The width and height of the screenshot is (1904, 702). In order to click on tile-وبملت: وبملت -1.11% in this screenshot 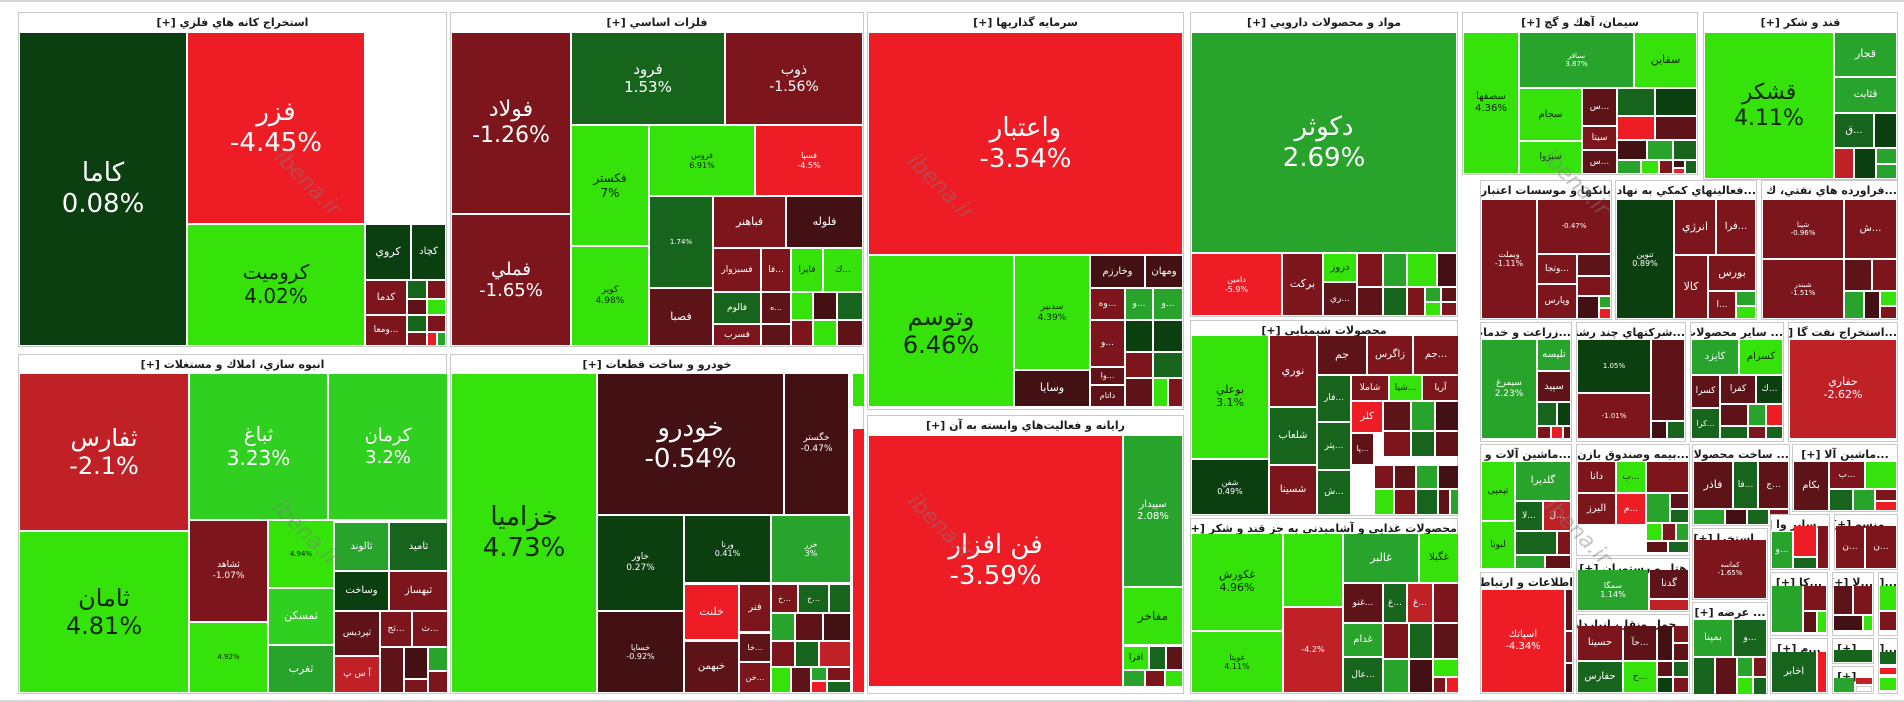, I will do `click(1509, 259)`.